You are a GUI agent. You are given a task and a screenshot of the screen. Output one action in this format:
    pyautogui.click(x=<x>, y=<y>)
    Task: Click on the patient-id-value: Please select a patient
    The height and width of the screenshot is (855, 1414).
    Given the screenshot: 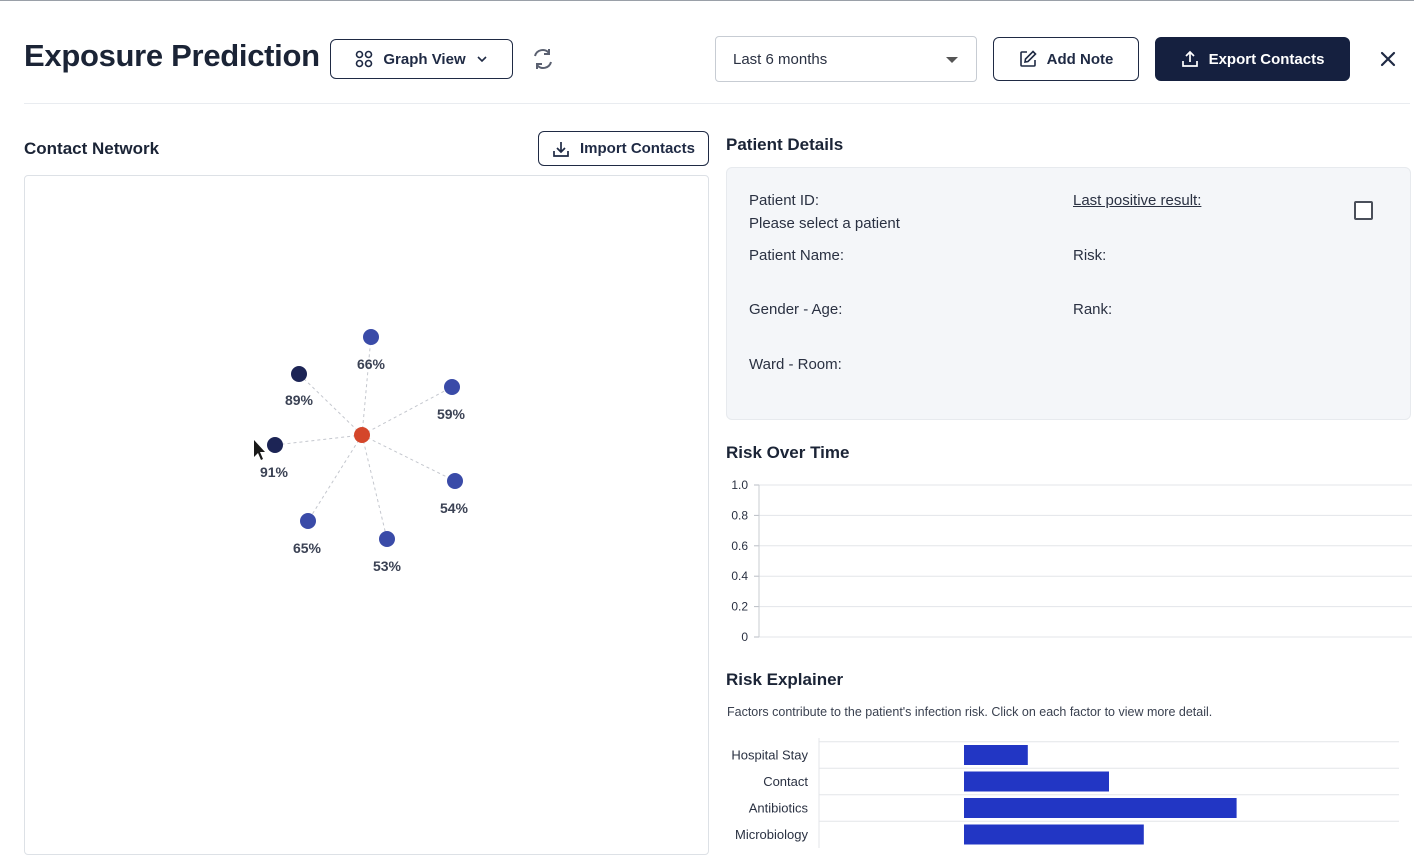 What is the action you would take?
    pyautogui.click(x=824, y=223)
    